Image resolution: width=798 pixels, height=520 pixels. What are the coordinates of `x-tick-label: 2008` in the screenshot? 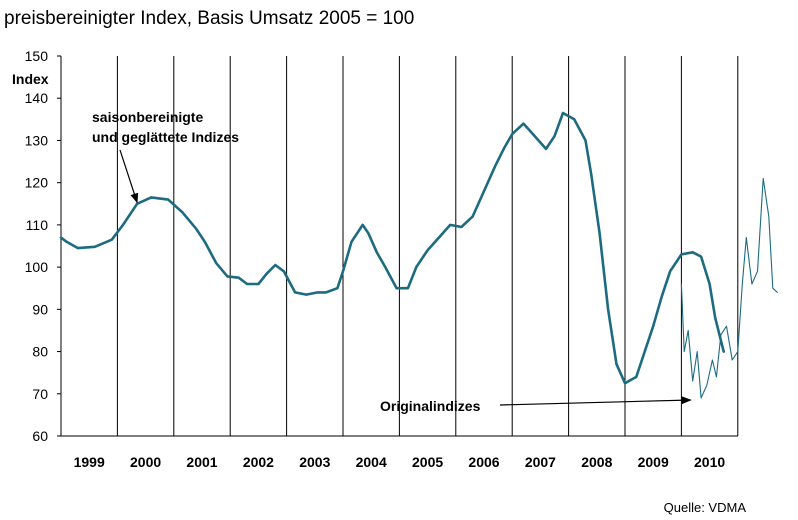 It's located at (596, 462).